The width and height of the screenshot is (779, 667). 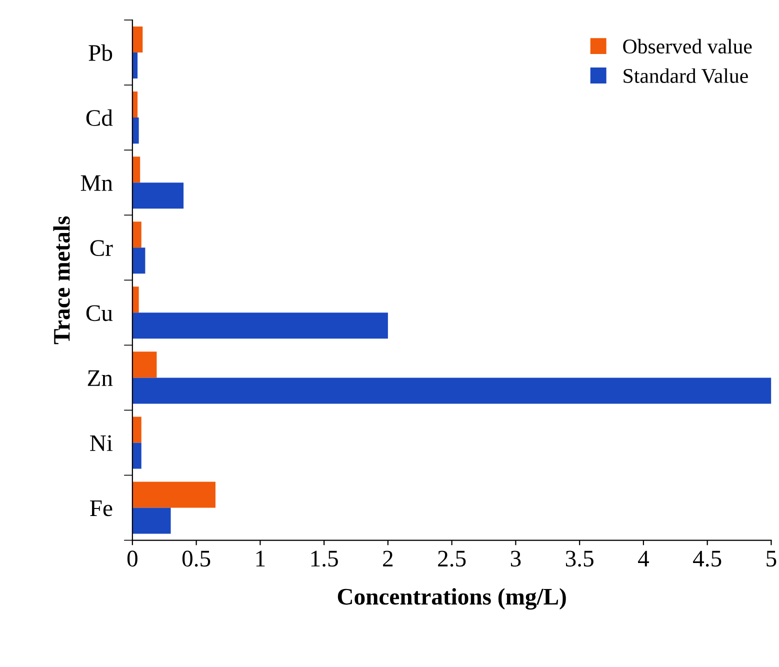 I want to click on y-tick-label: Cr, so click(x=101, y=248).